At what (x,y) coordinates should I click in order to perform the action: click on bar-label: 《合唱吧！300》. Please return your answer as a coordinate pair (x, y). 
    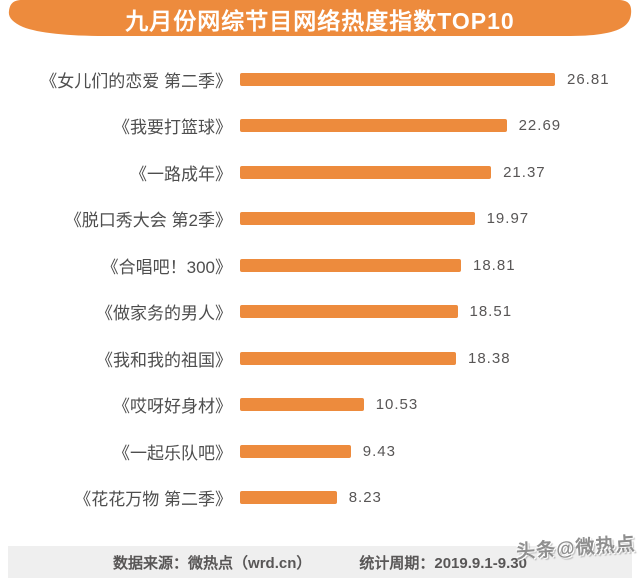
    Looking at the image, I should click on (166, 267).